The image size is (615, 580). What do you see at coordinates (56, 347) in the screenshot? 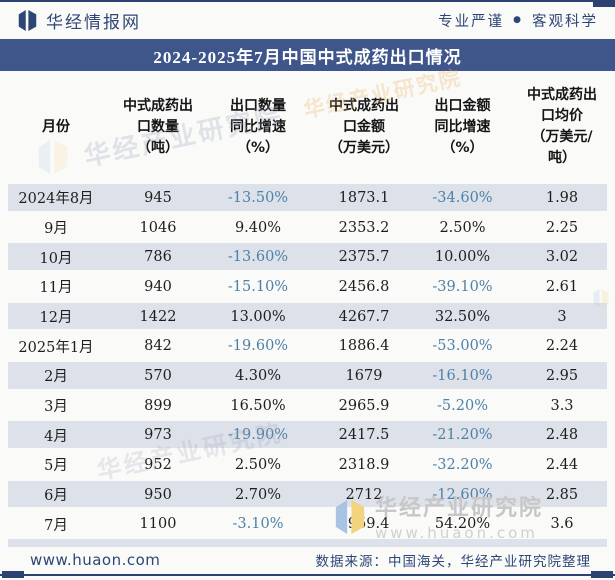
I see `month-cell: 2025年1月` at bounding box center [56, 347].